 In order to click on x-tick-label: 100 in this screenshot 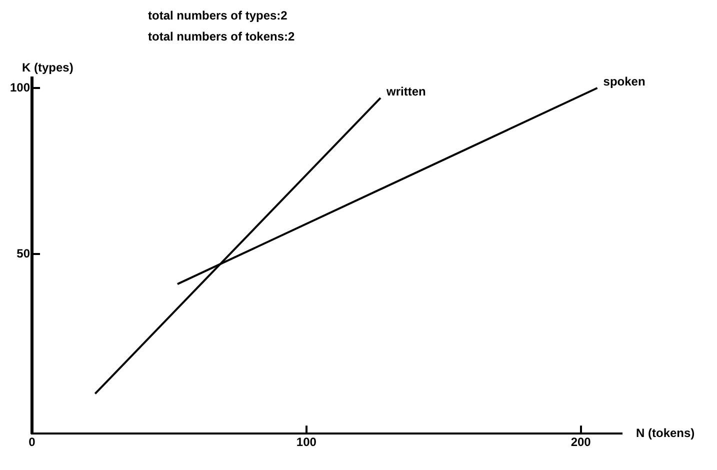, I will do `click(306, 442)`.